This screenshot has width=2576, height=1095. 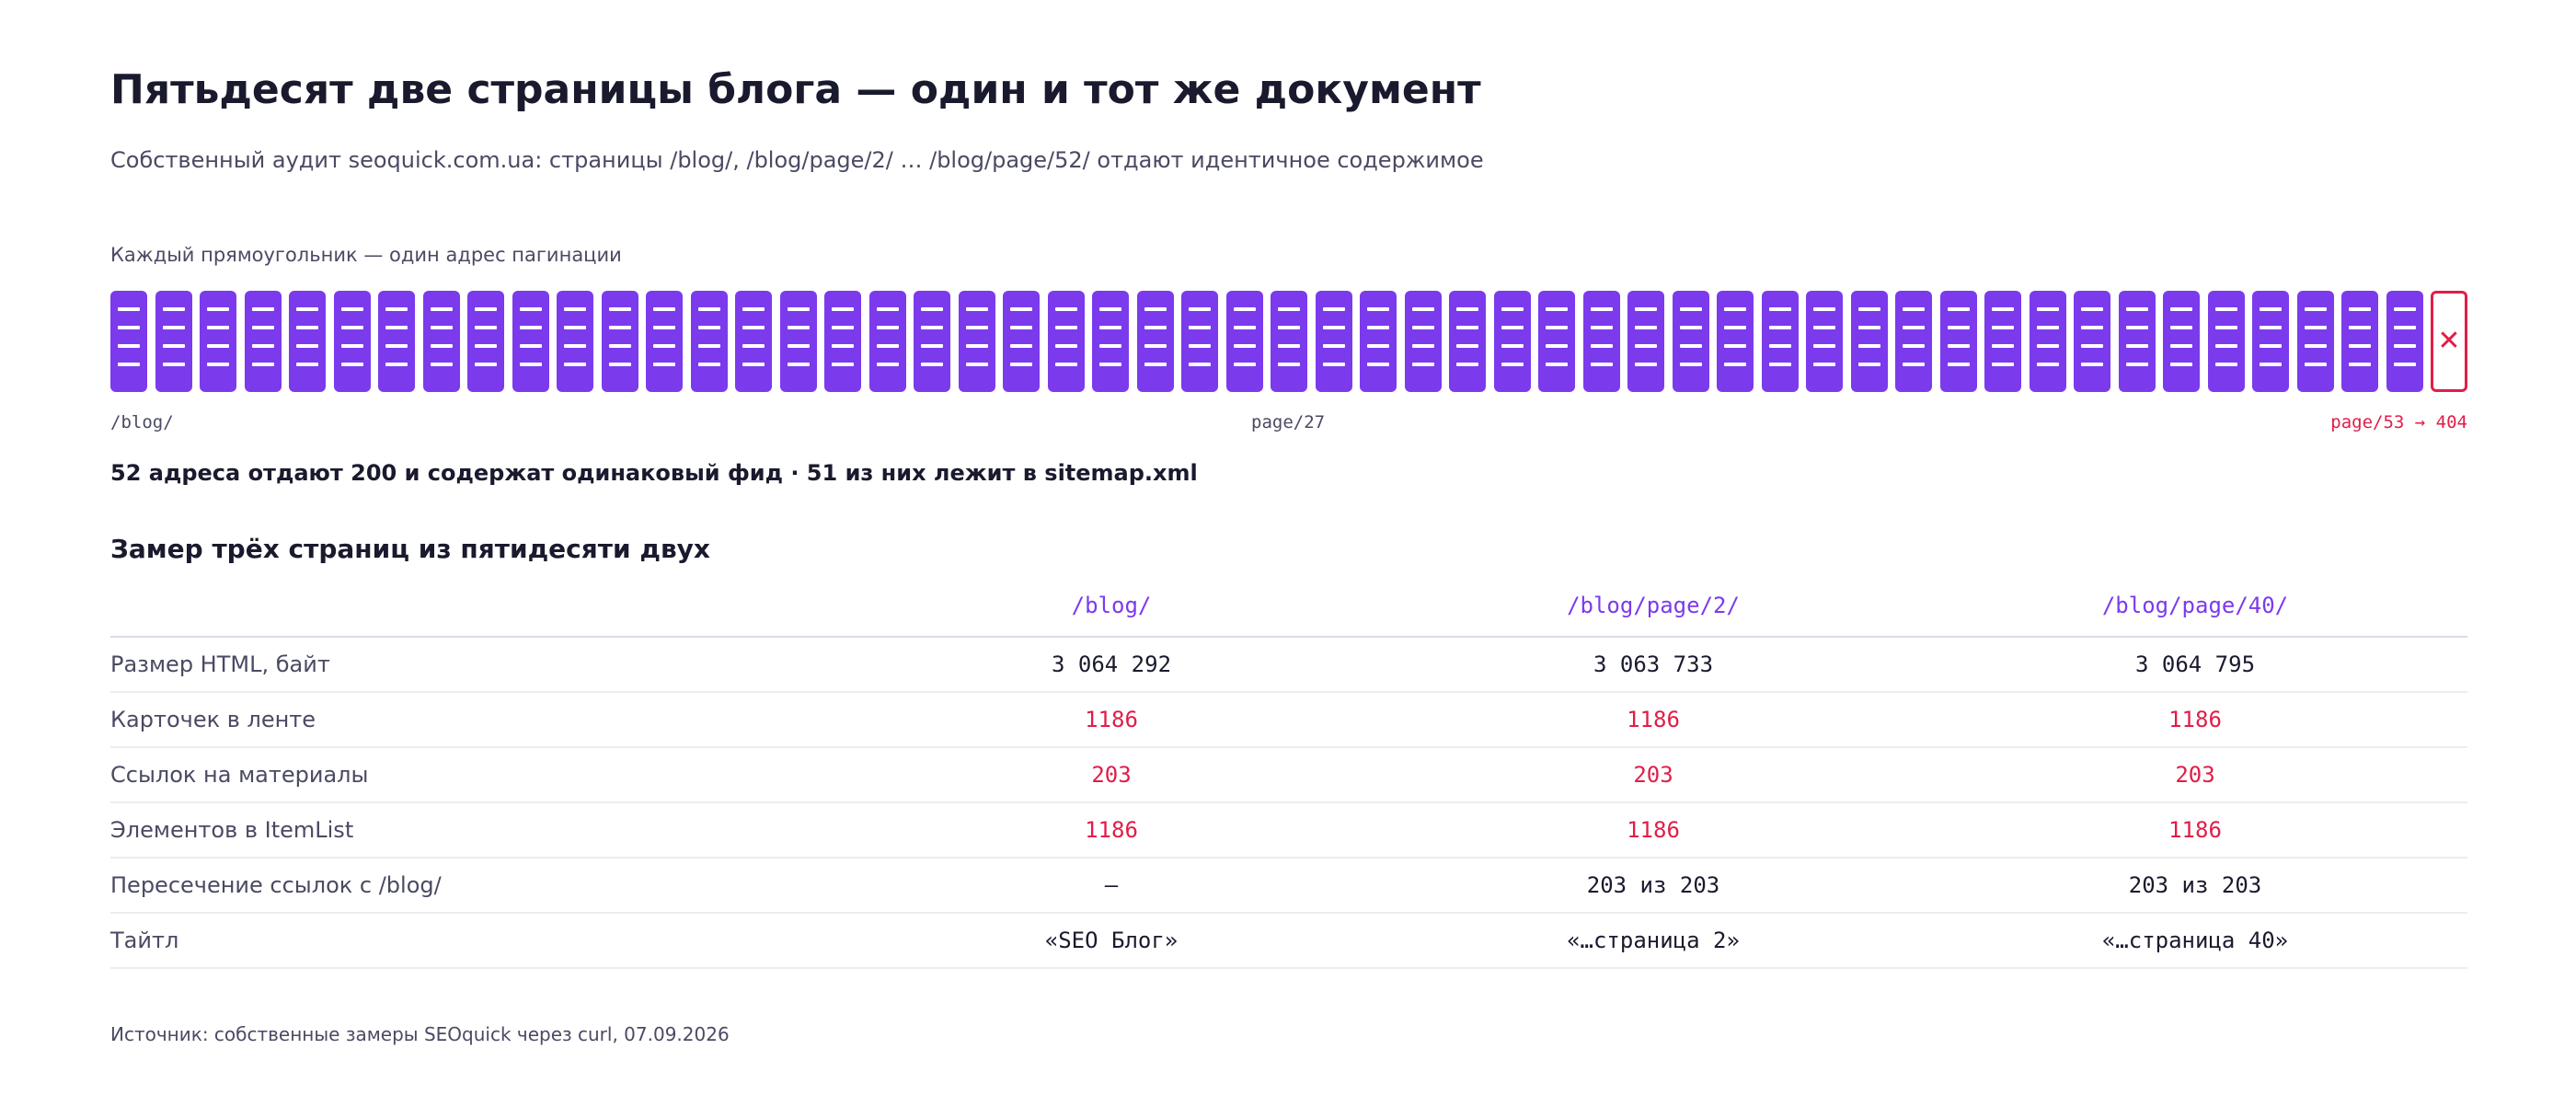 I want to click on table-cell: «…страница 40», so click(x=2195, y=940).